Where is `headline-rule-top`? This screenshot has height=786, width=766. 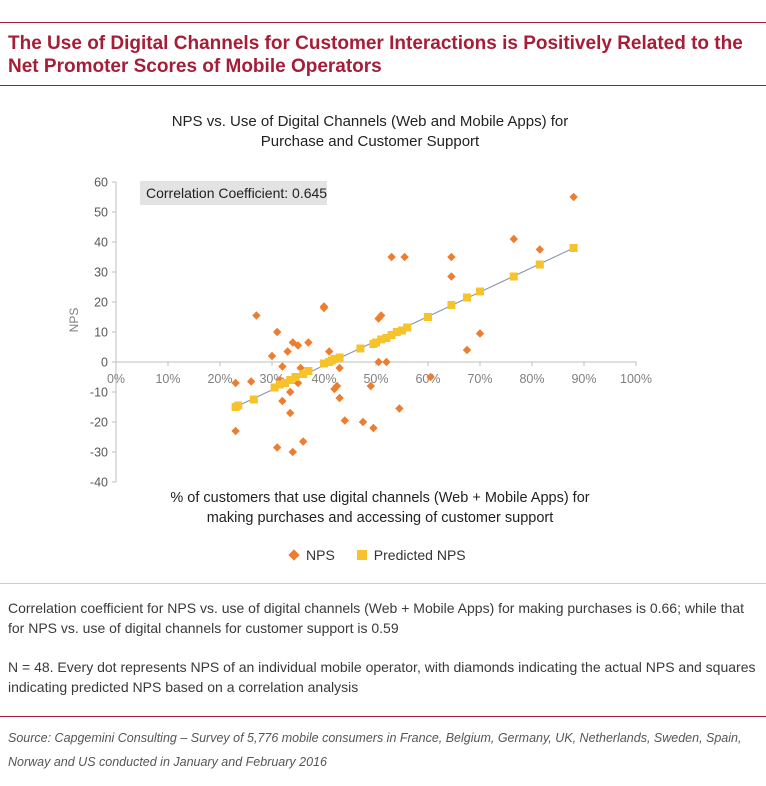
headline-rule-top is located at coordinates (383, 22).